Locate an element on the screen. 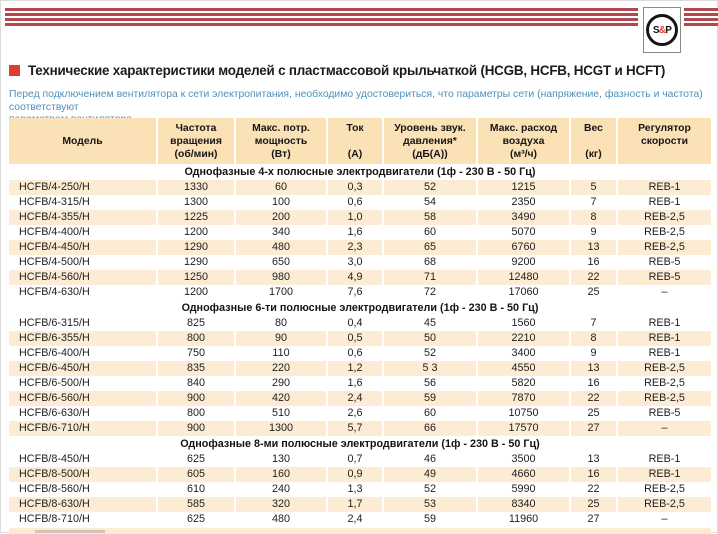 Image resolution: width=718 pixels, height=534 pixels. column-header-current: Ток (А) is located at coordinates (354, 141).